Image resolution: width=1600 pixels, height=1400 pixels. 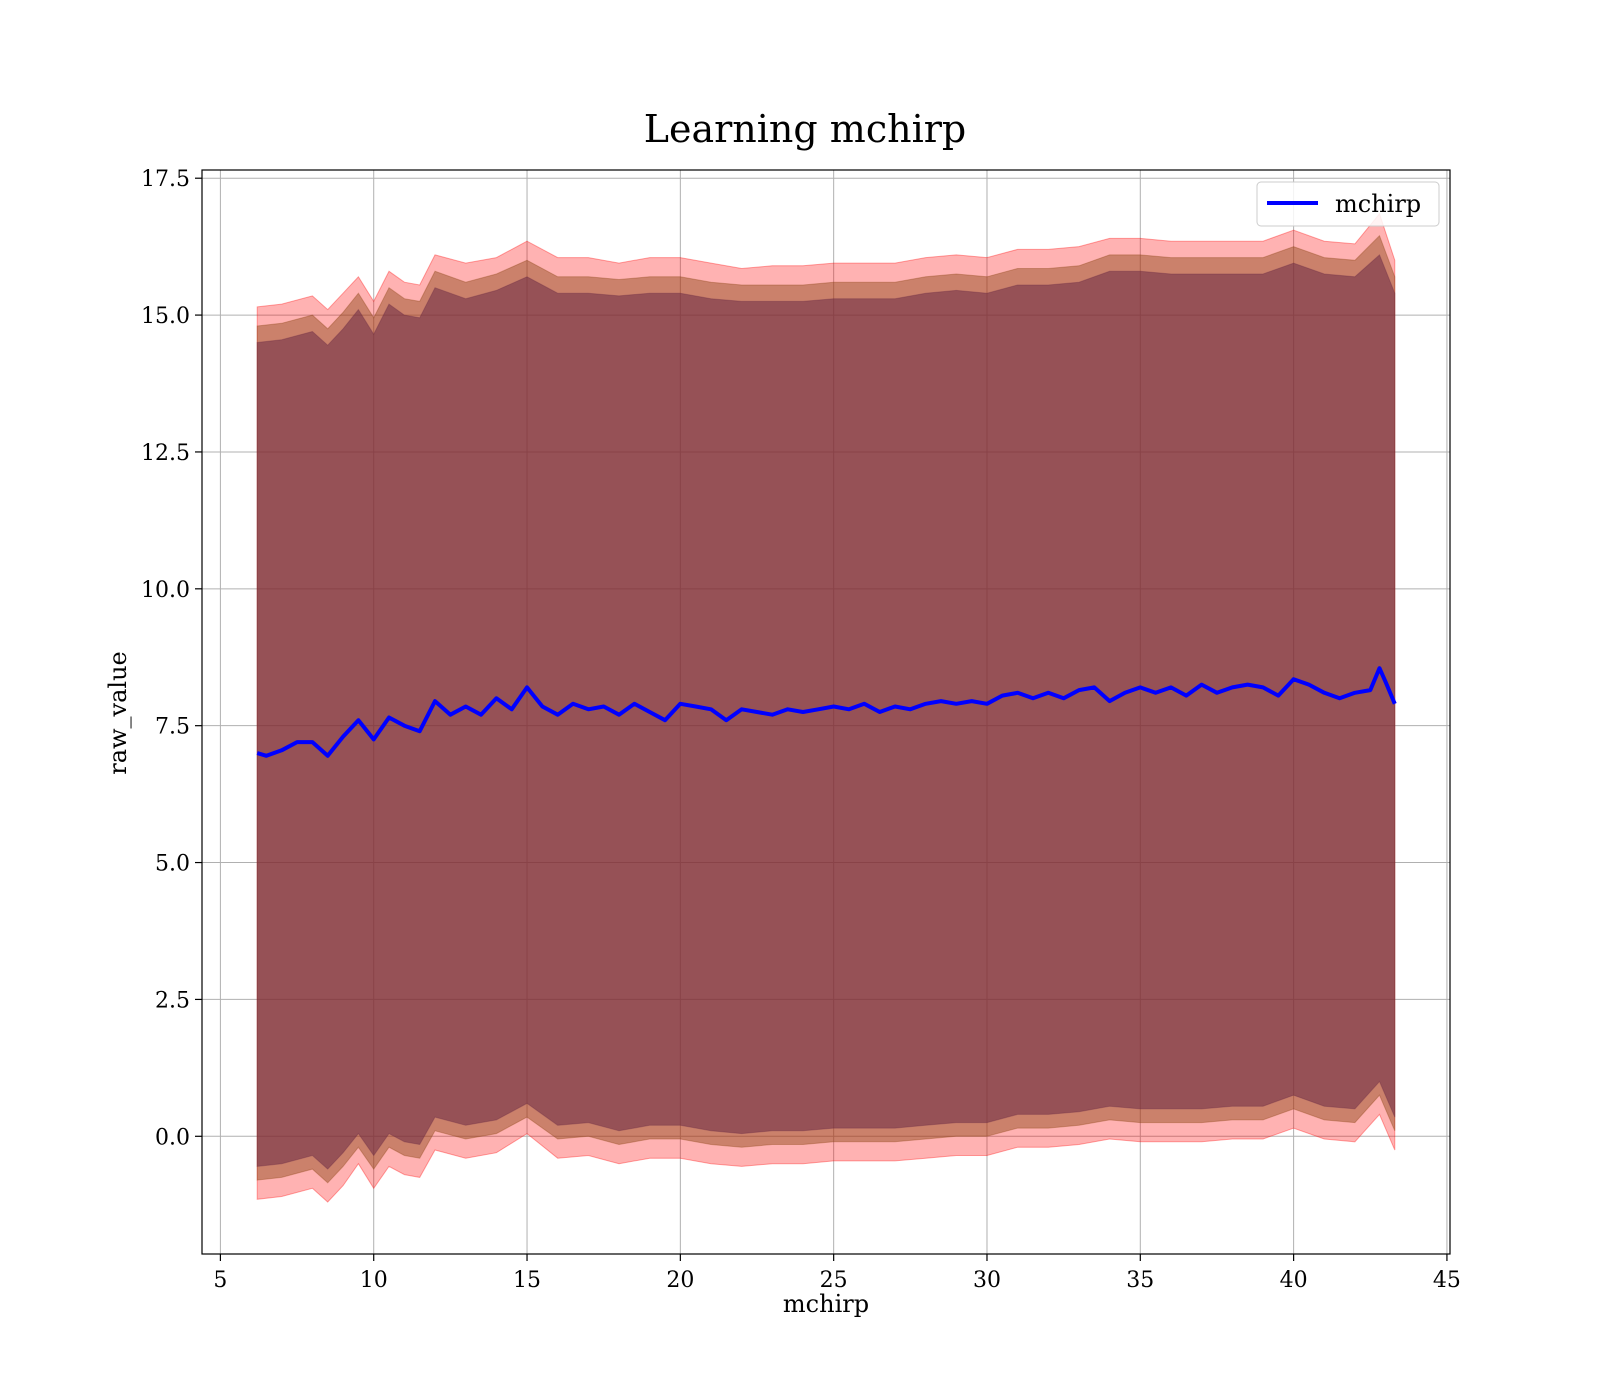 What do you see at coordinates (834, 1280) in the screenshot?
I see `x-tick-label: 25` at bounding box center [834, 1280].